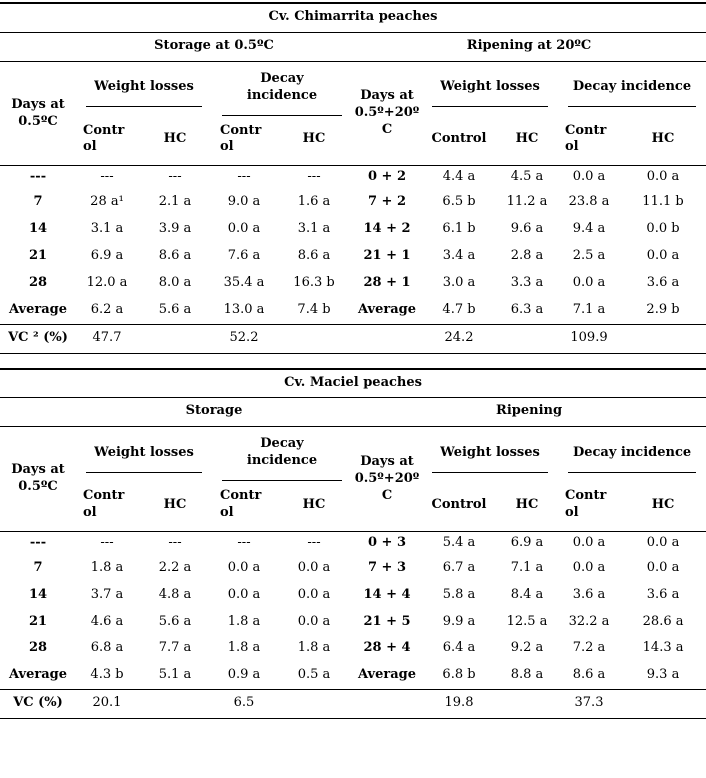 This screenshot has height=778, width=706. Describe the element at coordinates (107, 338) in the screenshot. I see `vc-value: 47.7` at that location.